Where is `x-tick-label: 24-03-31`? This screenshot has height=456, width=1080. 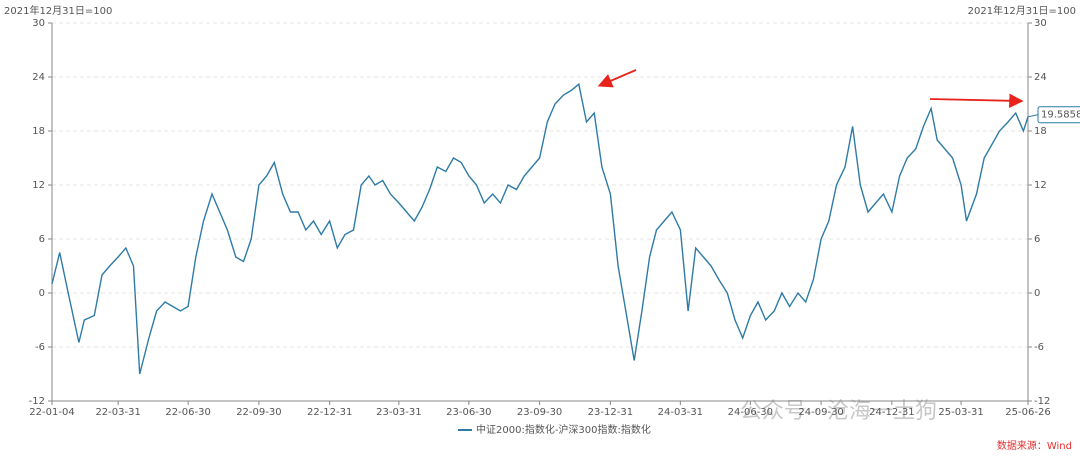 x-tick-label: 24-03-31 is located at coordinates (680, 412).